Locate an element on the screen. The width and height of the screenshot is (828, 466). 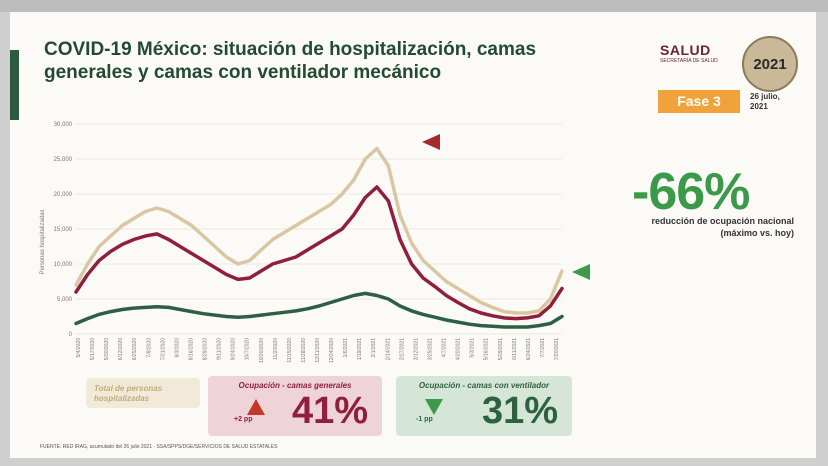
x-tick-label: 5/4/2020 is located at coordinates (79, 348).